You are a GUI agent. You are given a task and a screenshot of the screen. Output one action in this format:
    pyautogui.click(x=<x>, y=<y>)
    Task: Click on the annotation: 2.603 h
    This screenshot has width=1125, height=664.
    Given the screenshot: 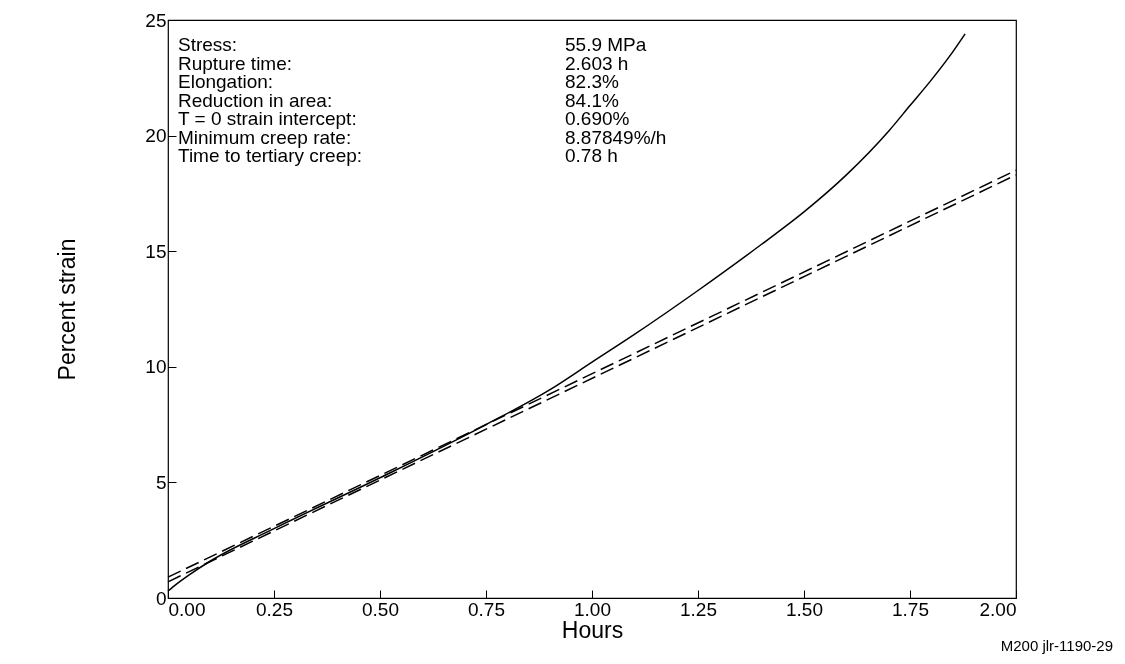 What is the action you would take?
    pyautogui.click(x=597, y=63)
    